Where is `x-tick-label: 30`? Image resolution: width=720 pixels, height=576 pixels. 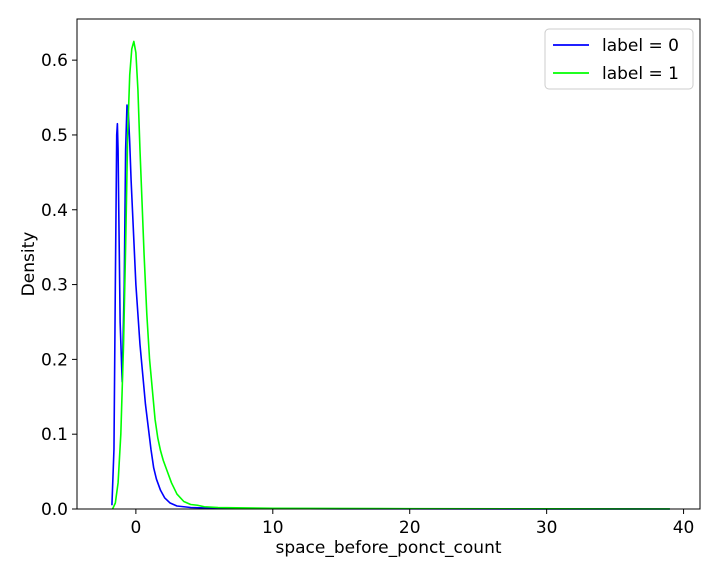
x-tick-label: 30 is located at coordinates (547, 528).